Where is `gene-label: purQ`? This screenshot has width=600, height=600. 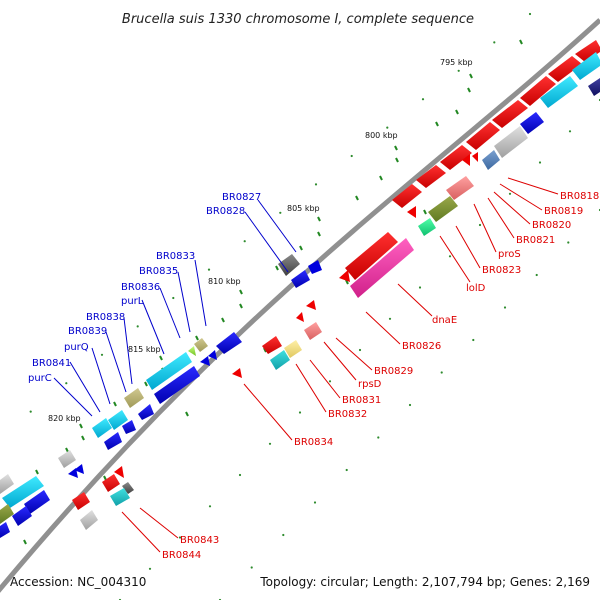 gene-label: purQ is located at coordinates (76, 347).